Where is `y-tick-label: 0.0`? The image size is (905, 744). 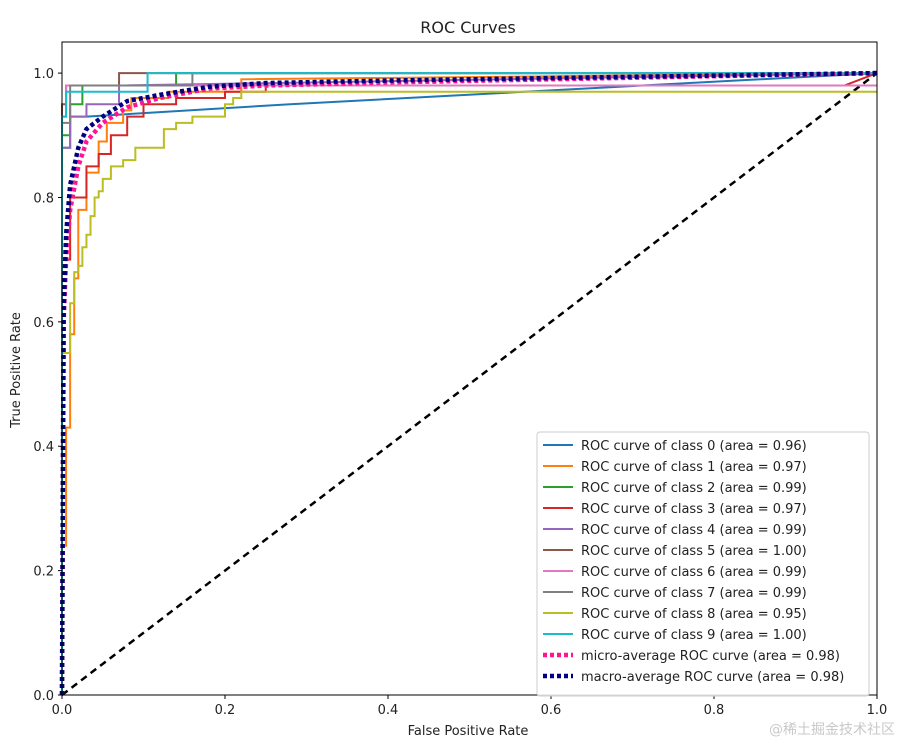
y-tick-label: 0.0 is located at coordinates (43, 696).